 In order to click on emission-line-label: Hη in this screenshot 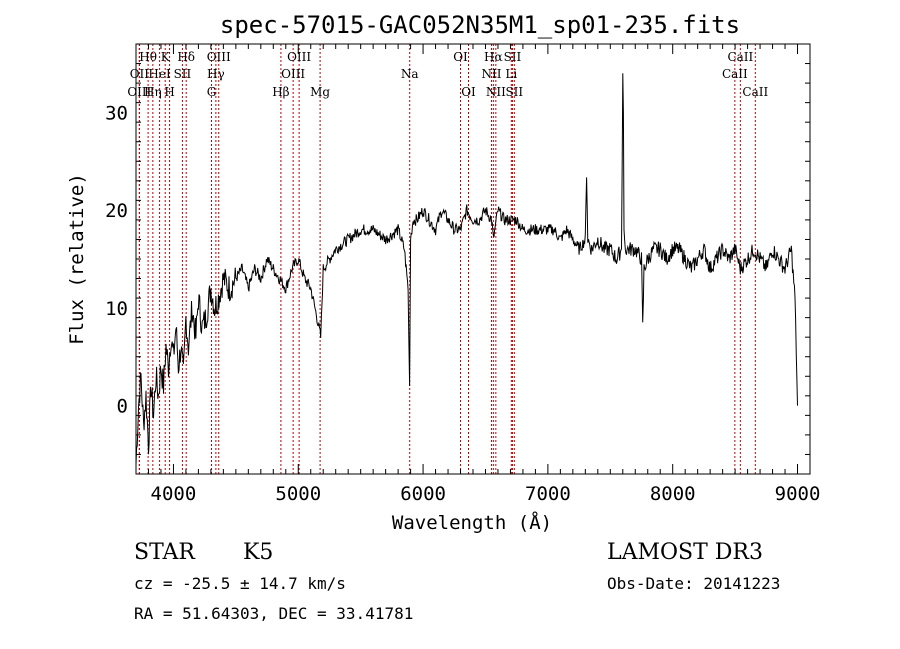, I will do `click(153, 92)`.